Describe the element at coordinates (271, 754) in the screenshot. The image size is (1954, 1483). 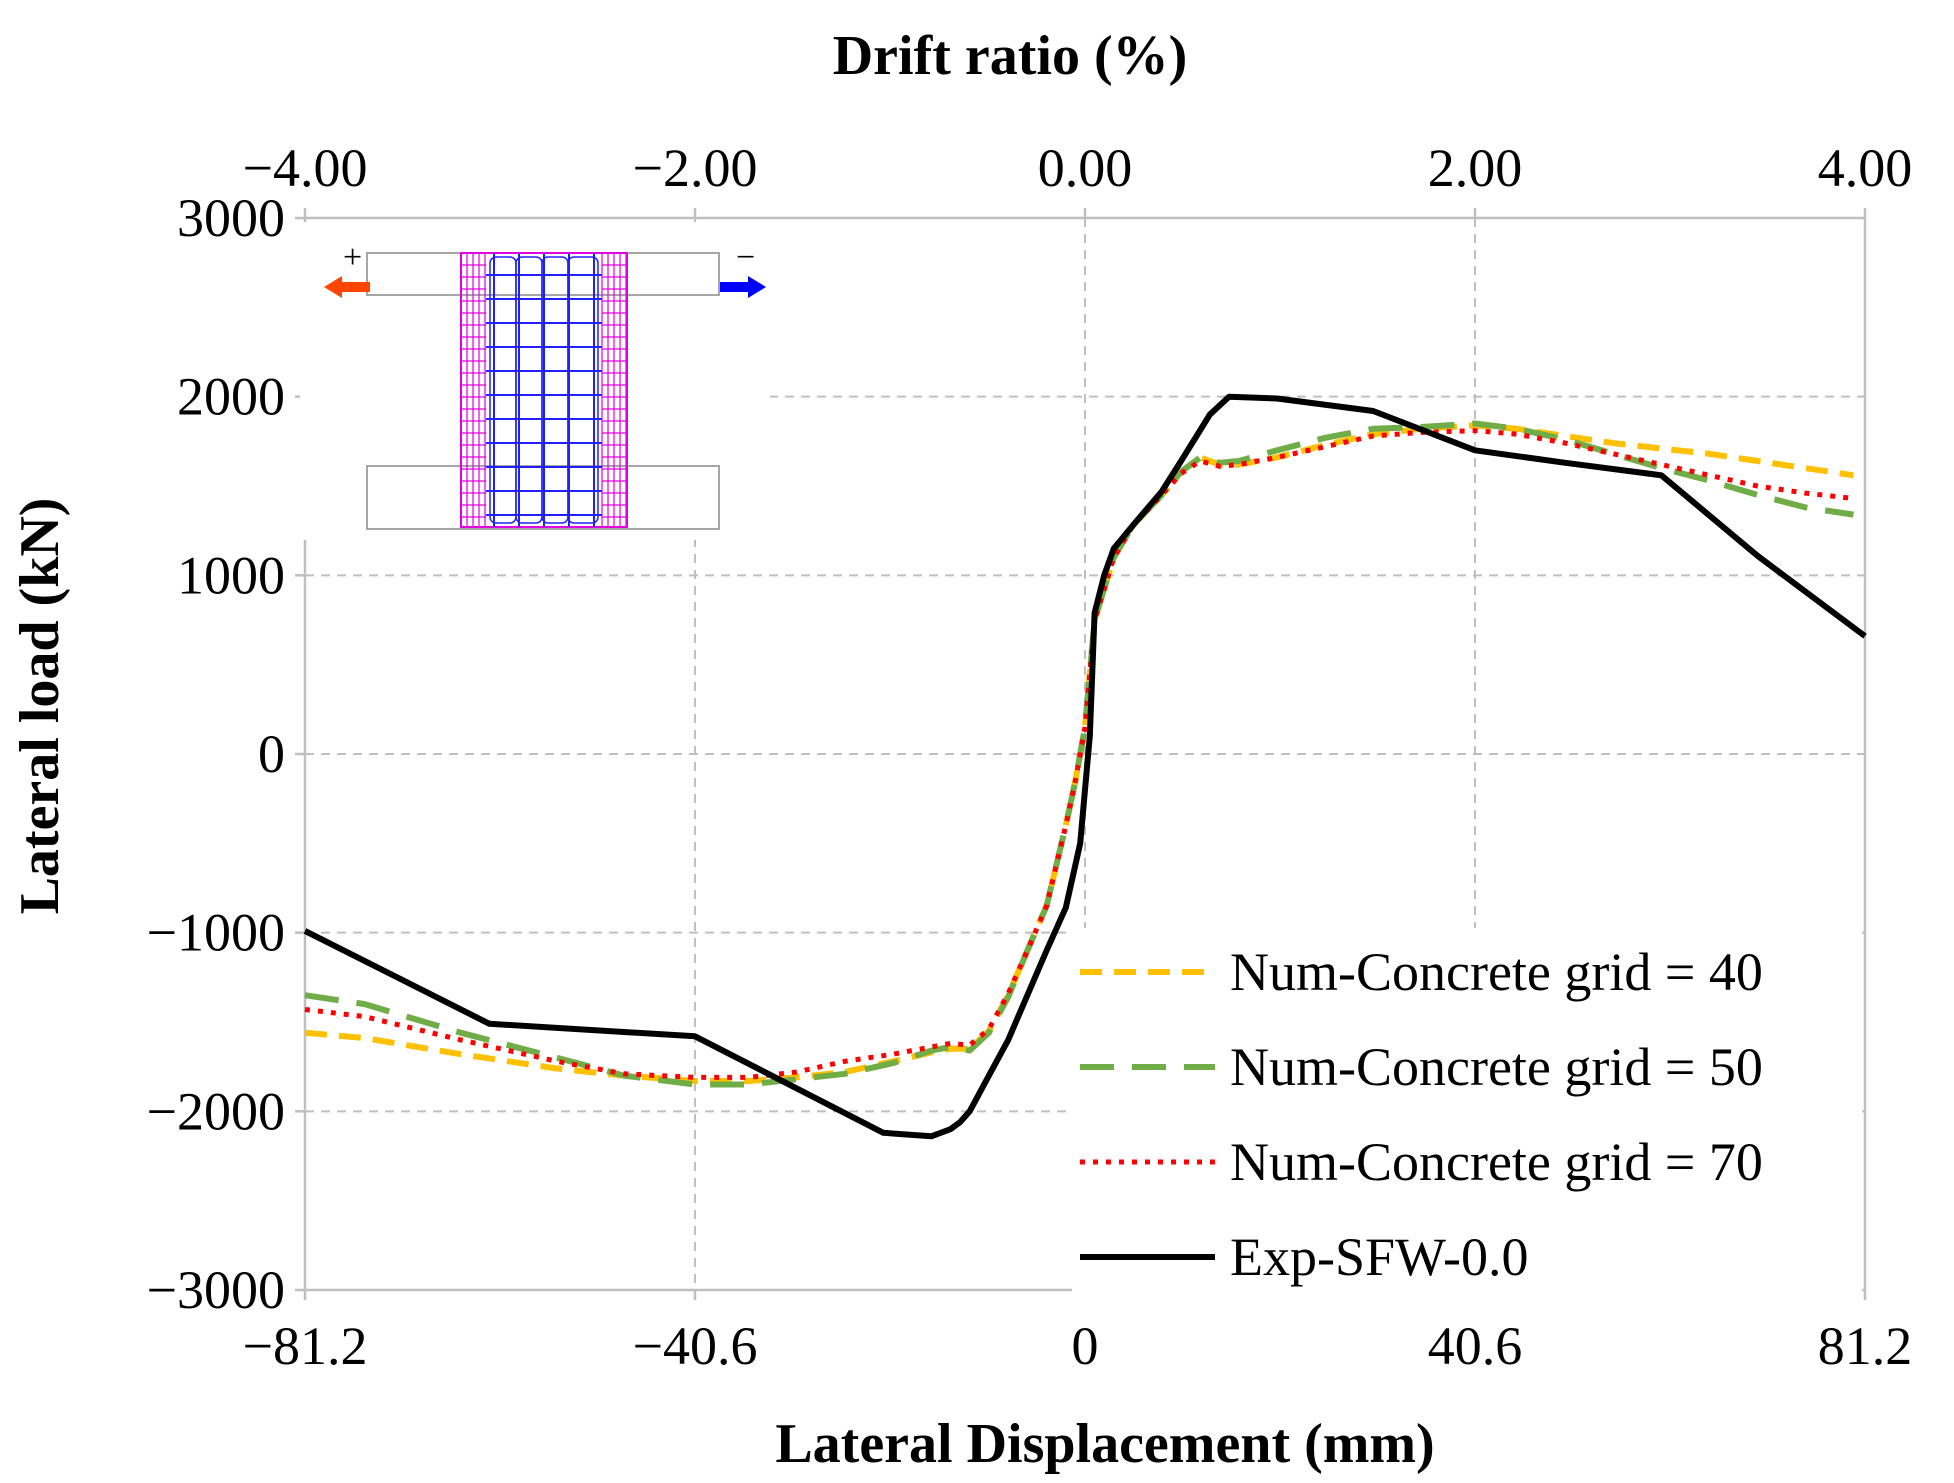
I see `y-tick-label: 0` at that location.